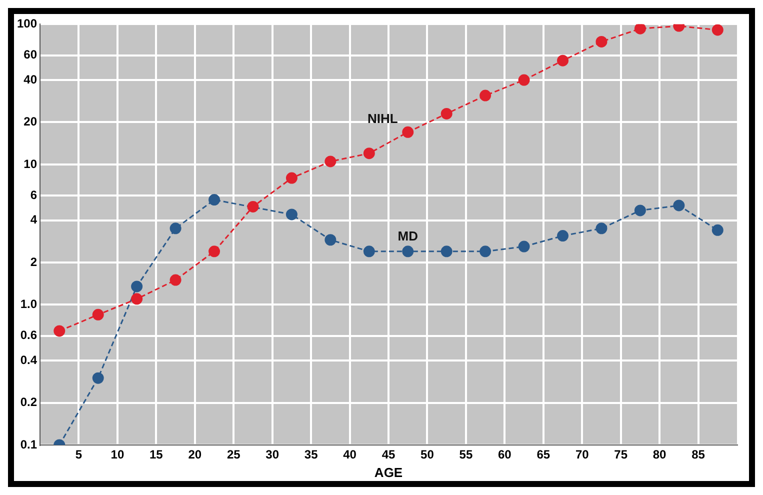 Image resolution: width=763 pixels, height=495 pixels. What do you see at coordinates (29, 335) in the screenshot?
I see `y-tick-label: 0.6` at bounding box center [29, 335].